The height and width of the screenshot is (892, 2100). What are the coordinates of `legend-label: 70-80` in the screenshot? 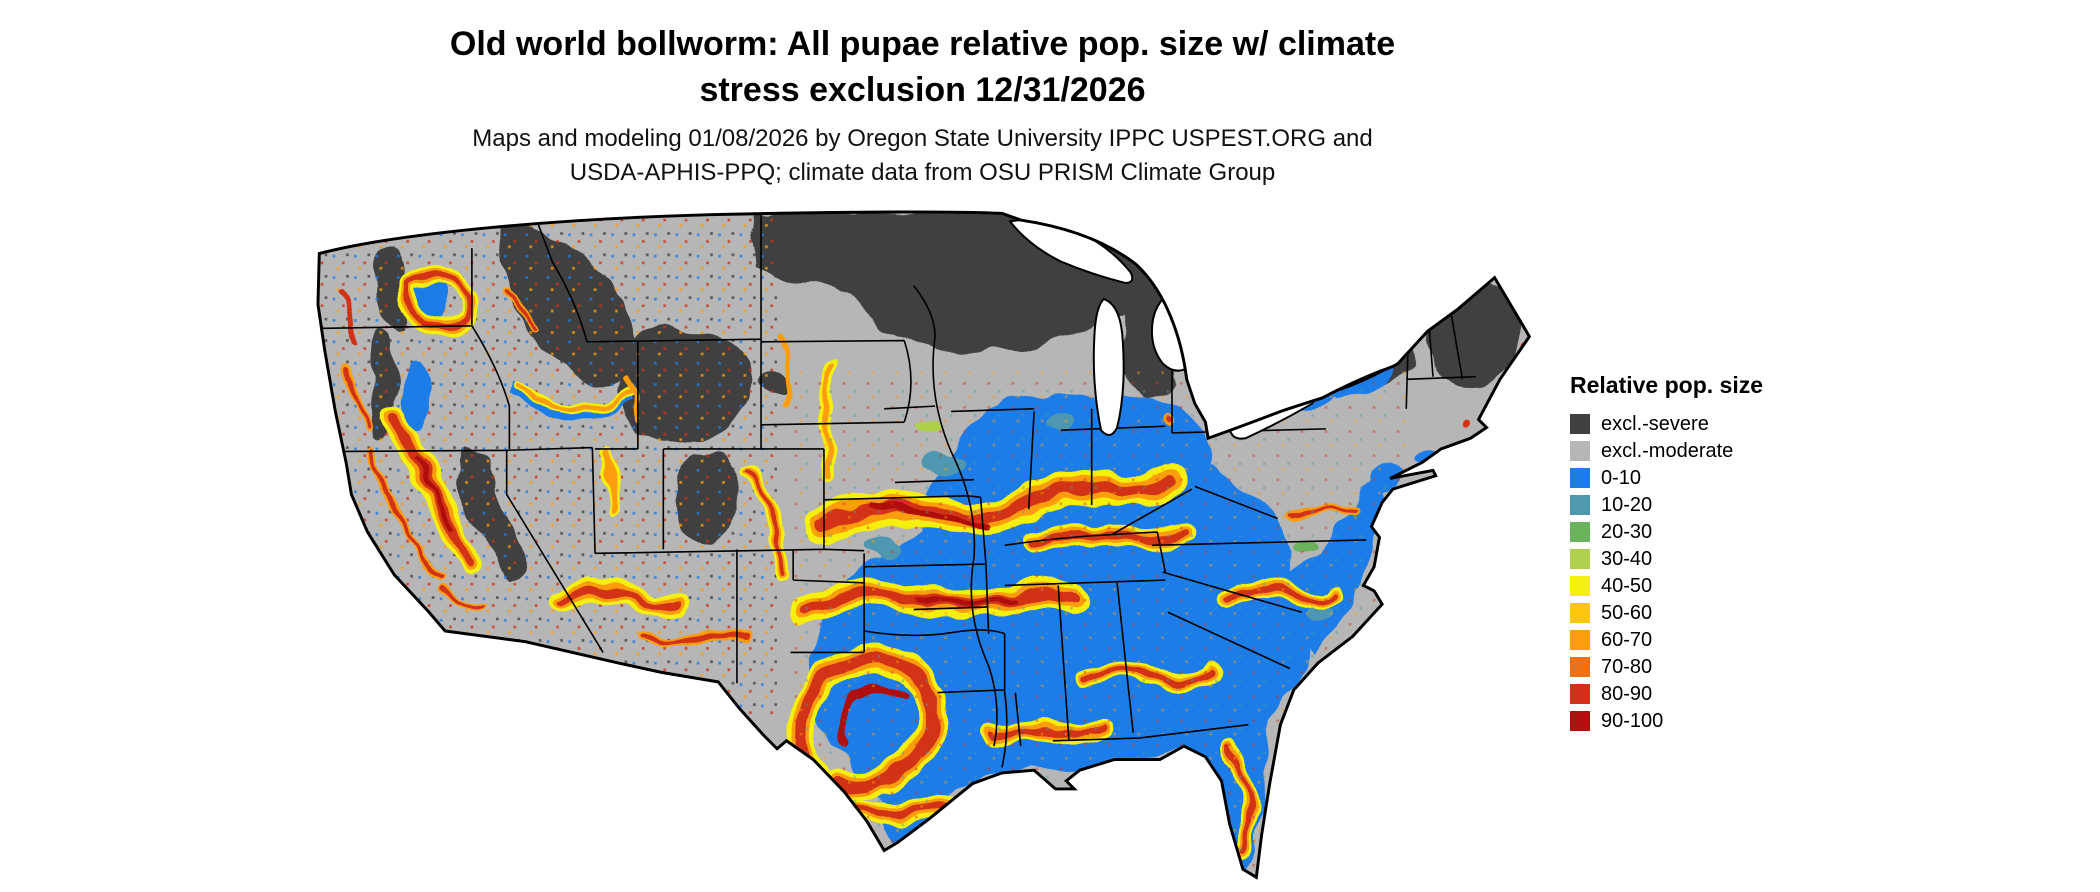 It's located at (1627, 666).